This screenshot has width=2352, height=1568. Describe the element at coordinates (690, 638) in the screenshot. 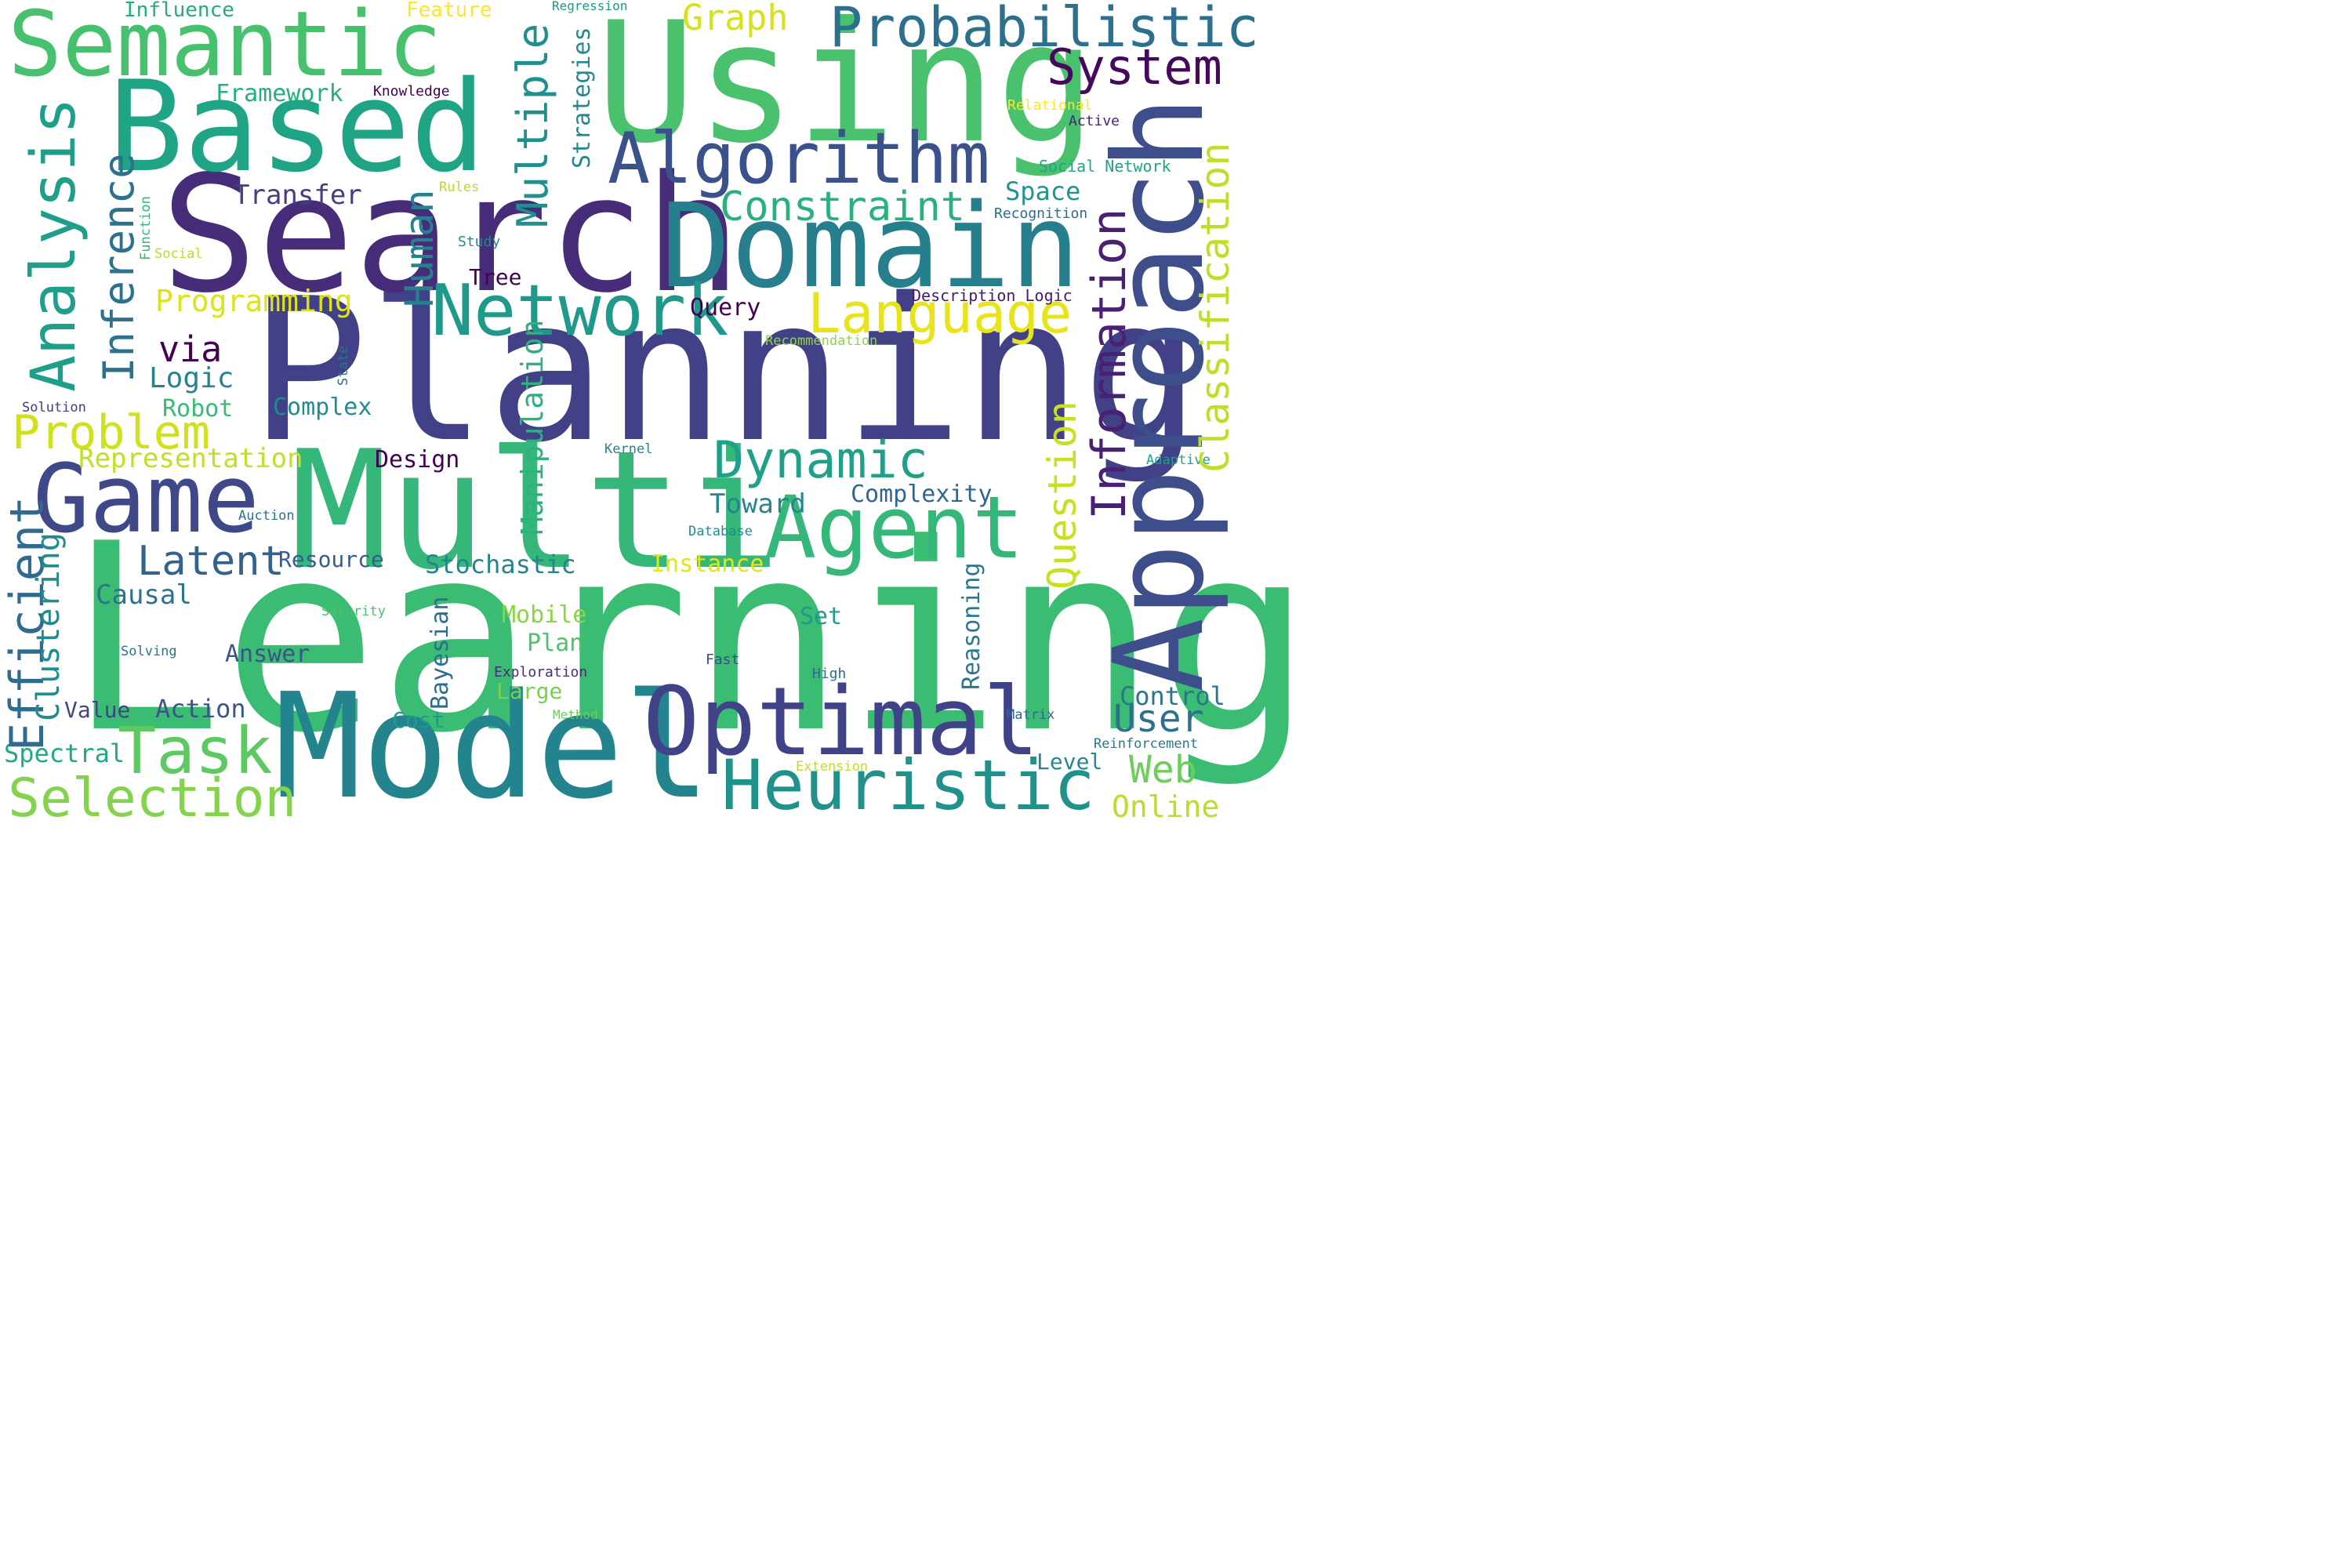

I see `word-learning: Learning` at that location.